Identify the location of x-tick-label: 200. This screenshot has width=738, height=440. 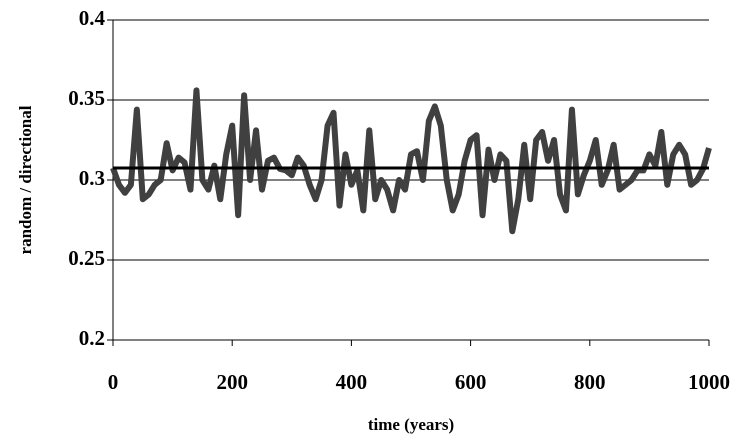
(232, 382).